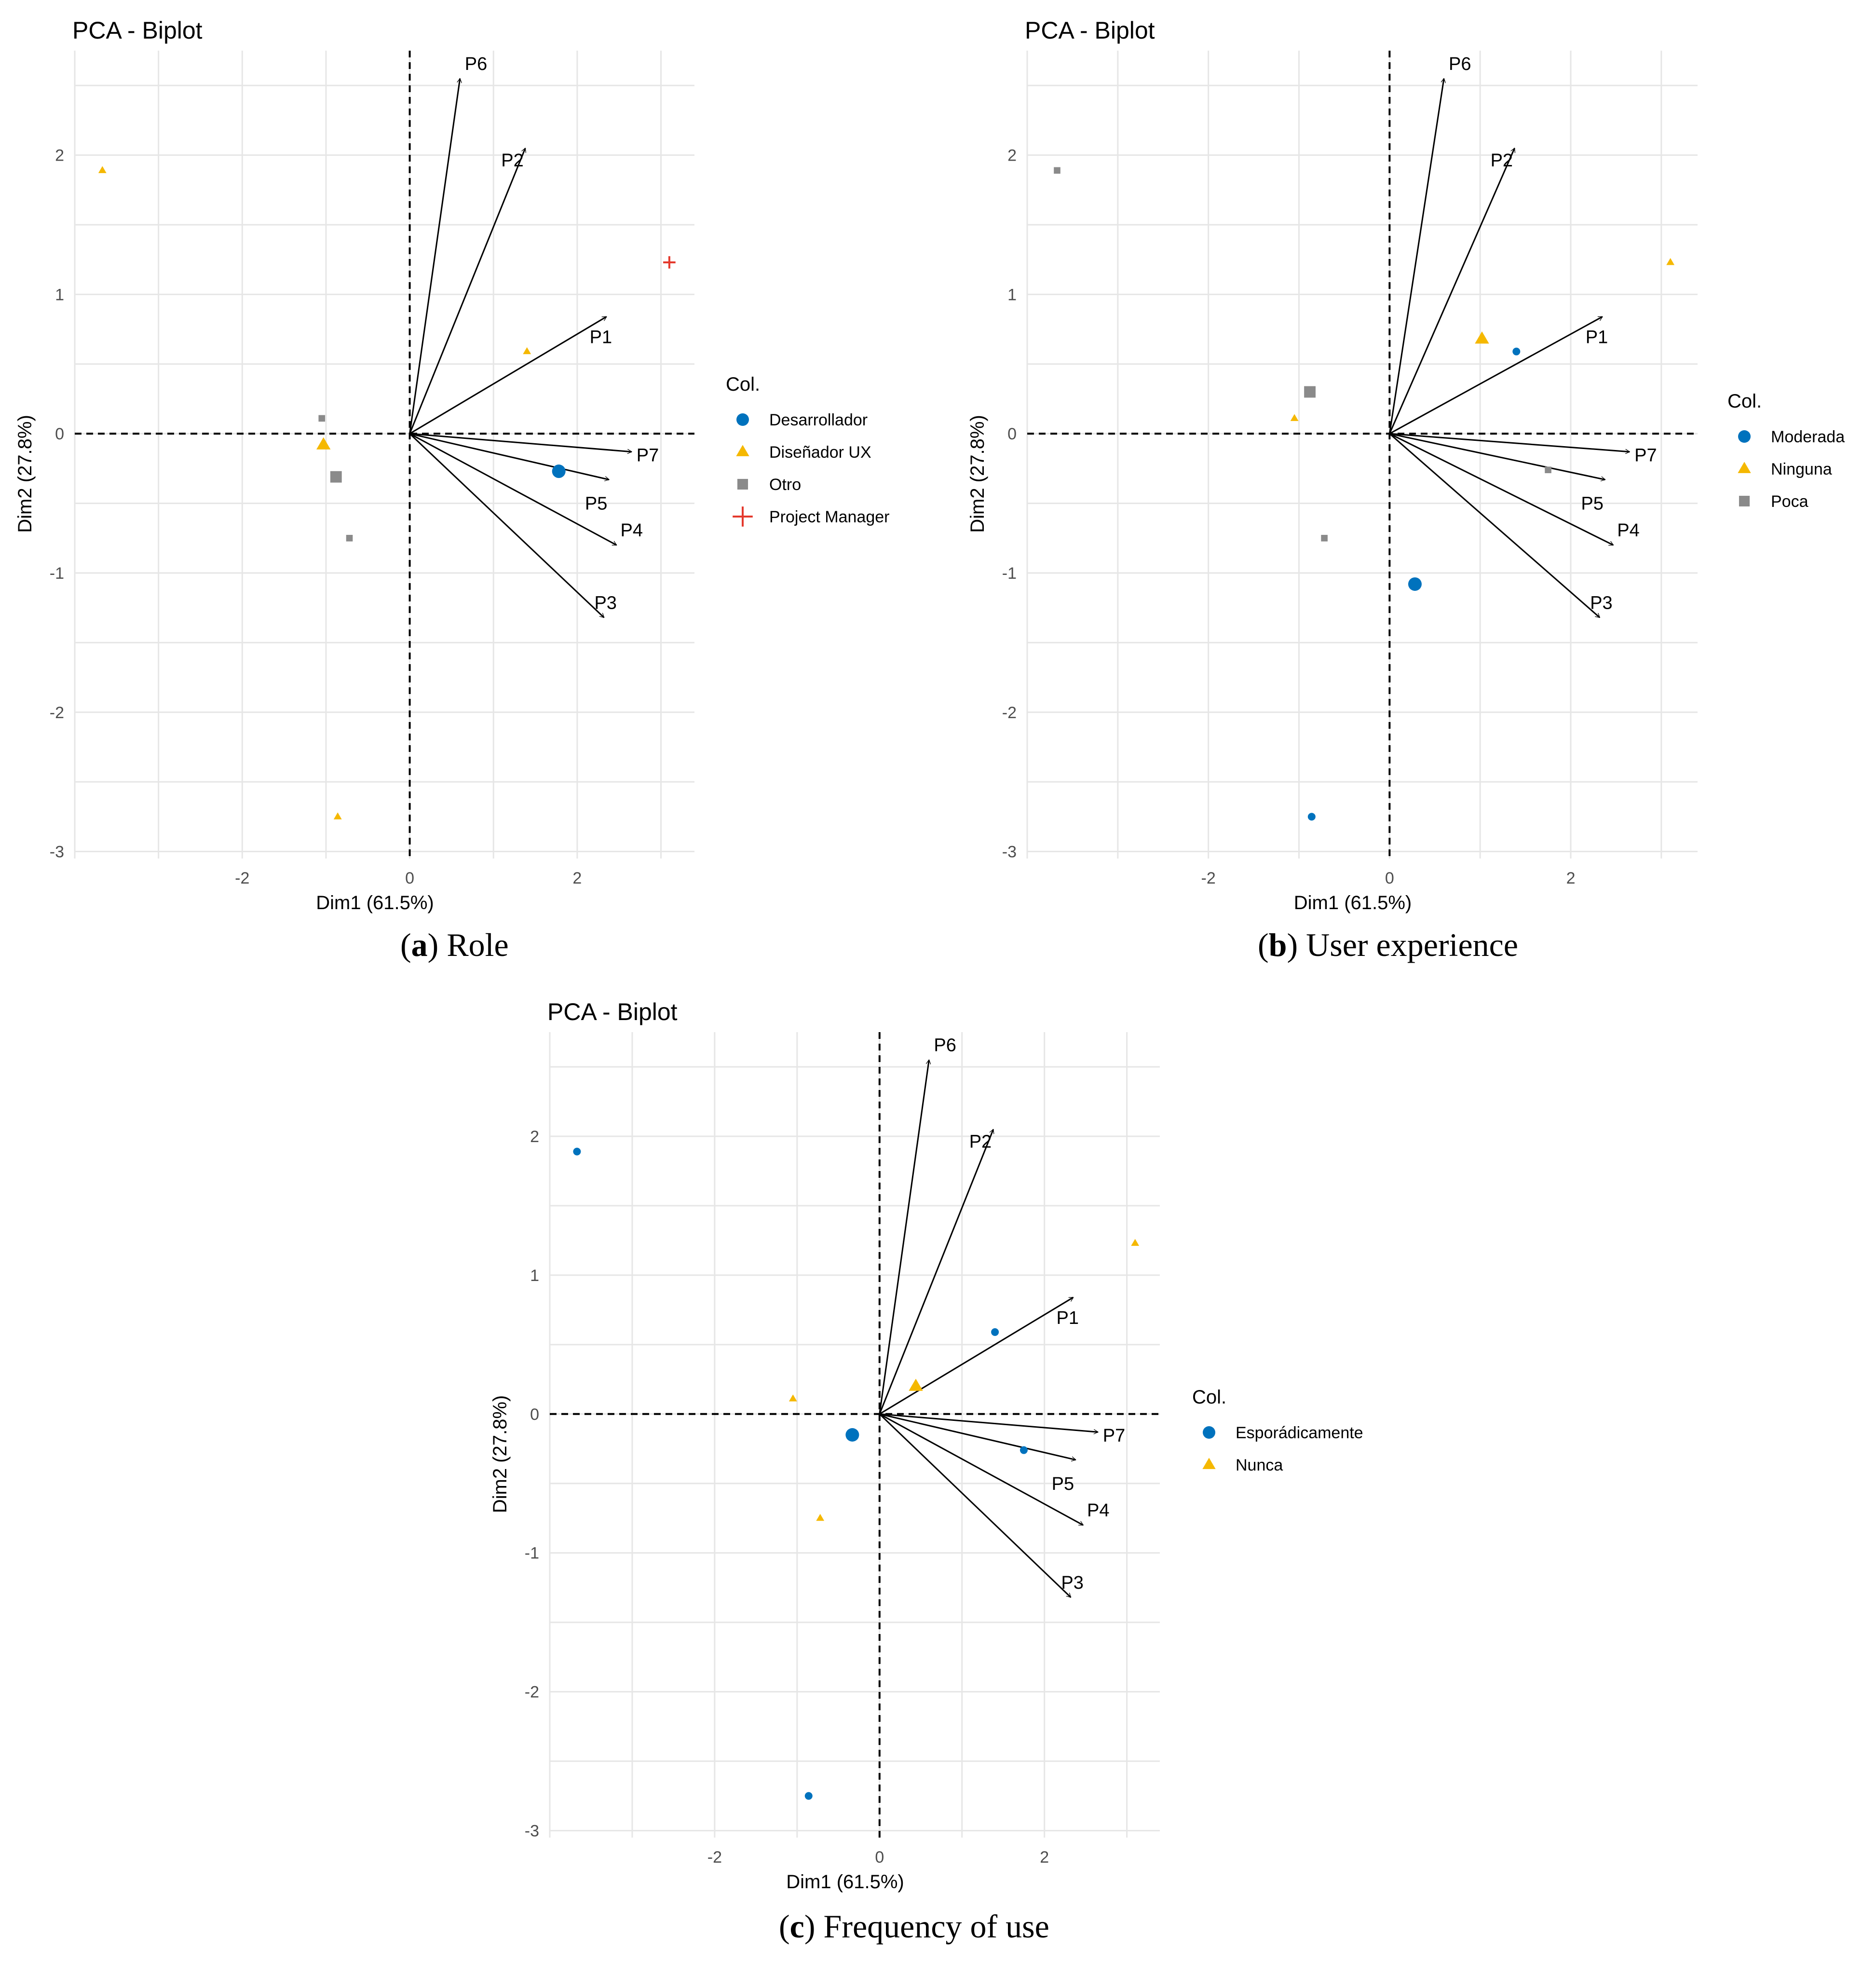 This screenshot has height=1976, width=1876. Describe the element at coordinates (1277, 1431) in the screenshot. I see `legend: Col. Esporádicamente Nunca` at that location.